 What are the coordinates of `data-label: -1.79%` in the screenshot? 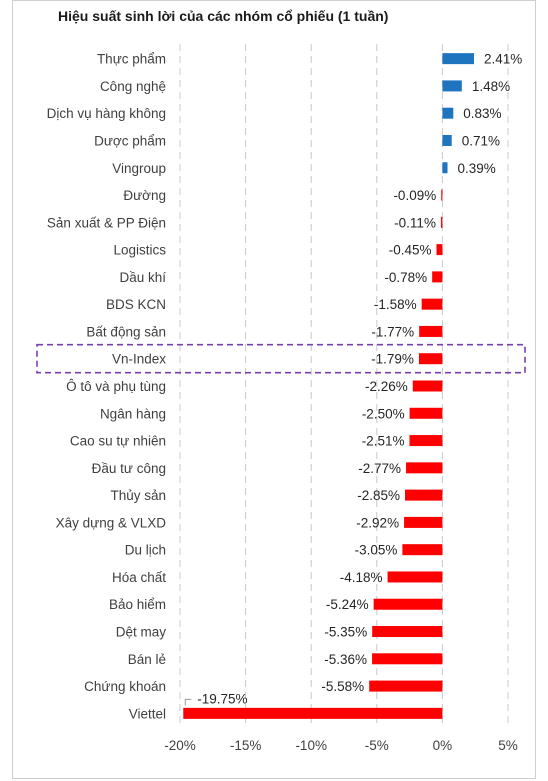 It's located at (392, 359).